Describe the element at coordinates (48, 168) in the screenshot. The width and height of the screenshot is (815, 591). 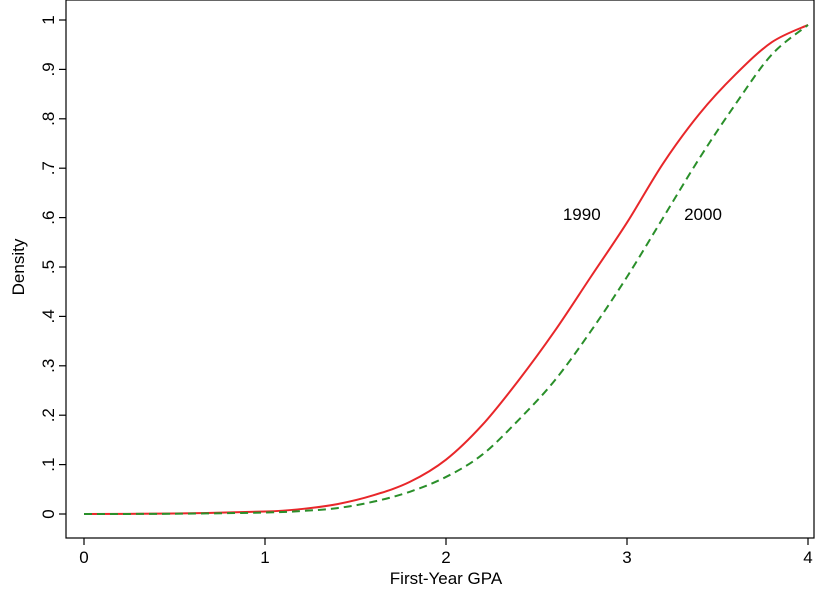
I see `y-tick-label: .7` at that location.